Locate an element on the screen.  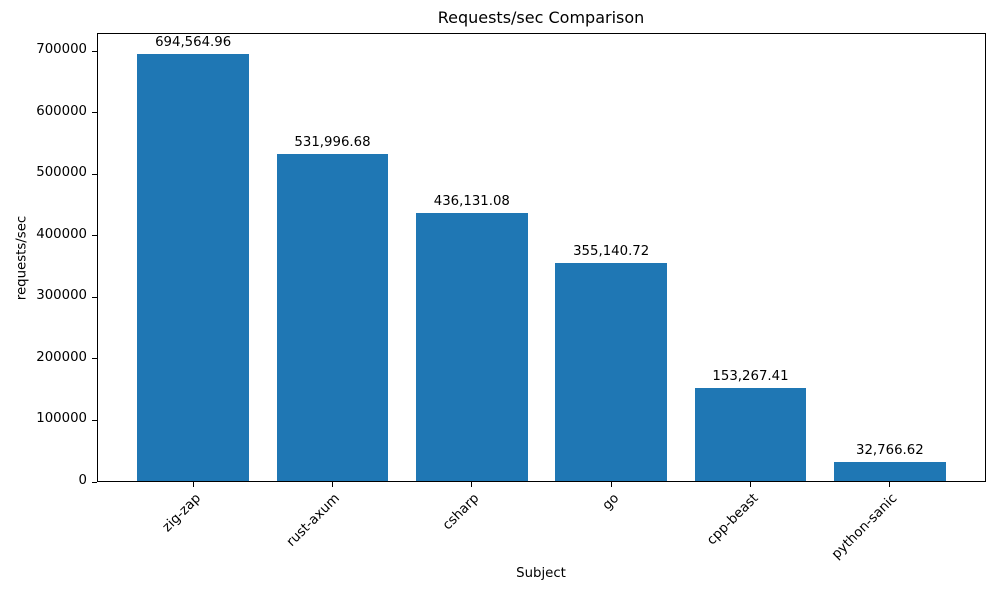
x-tick-label: go is located at coordinates (610, 502).